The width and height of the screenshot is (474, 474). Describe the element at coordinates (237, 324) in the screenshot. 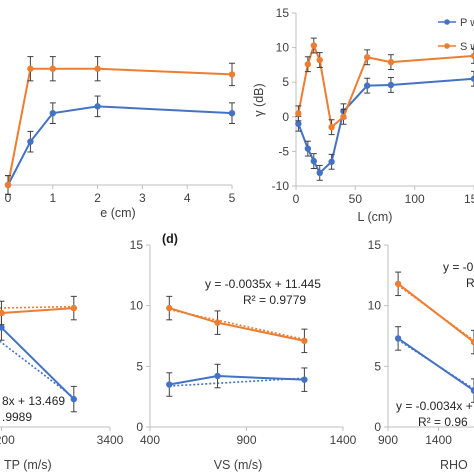

I see `bottom-middle-series-orange-trend` at that location.